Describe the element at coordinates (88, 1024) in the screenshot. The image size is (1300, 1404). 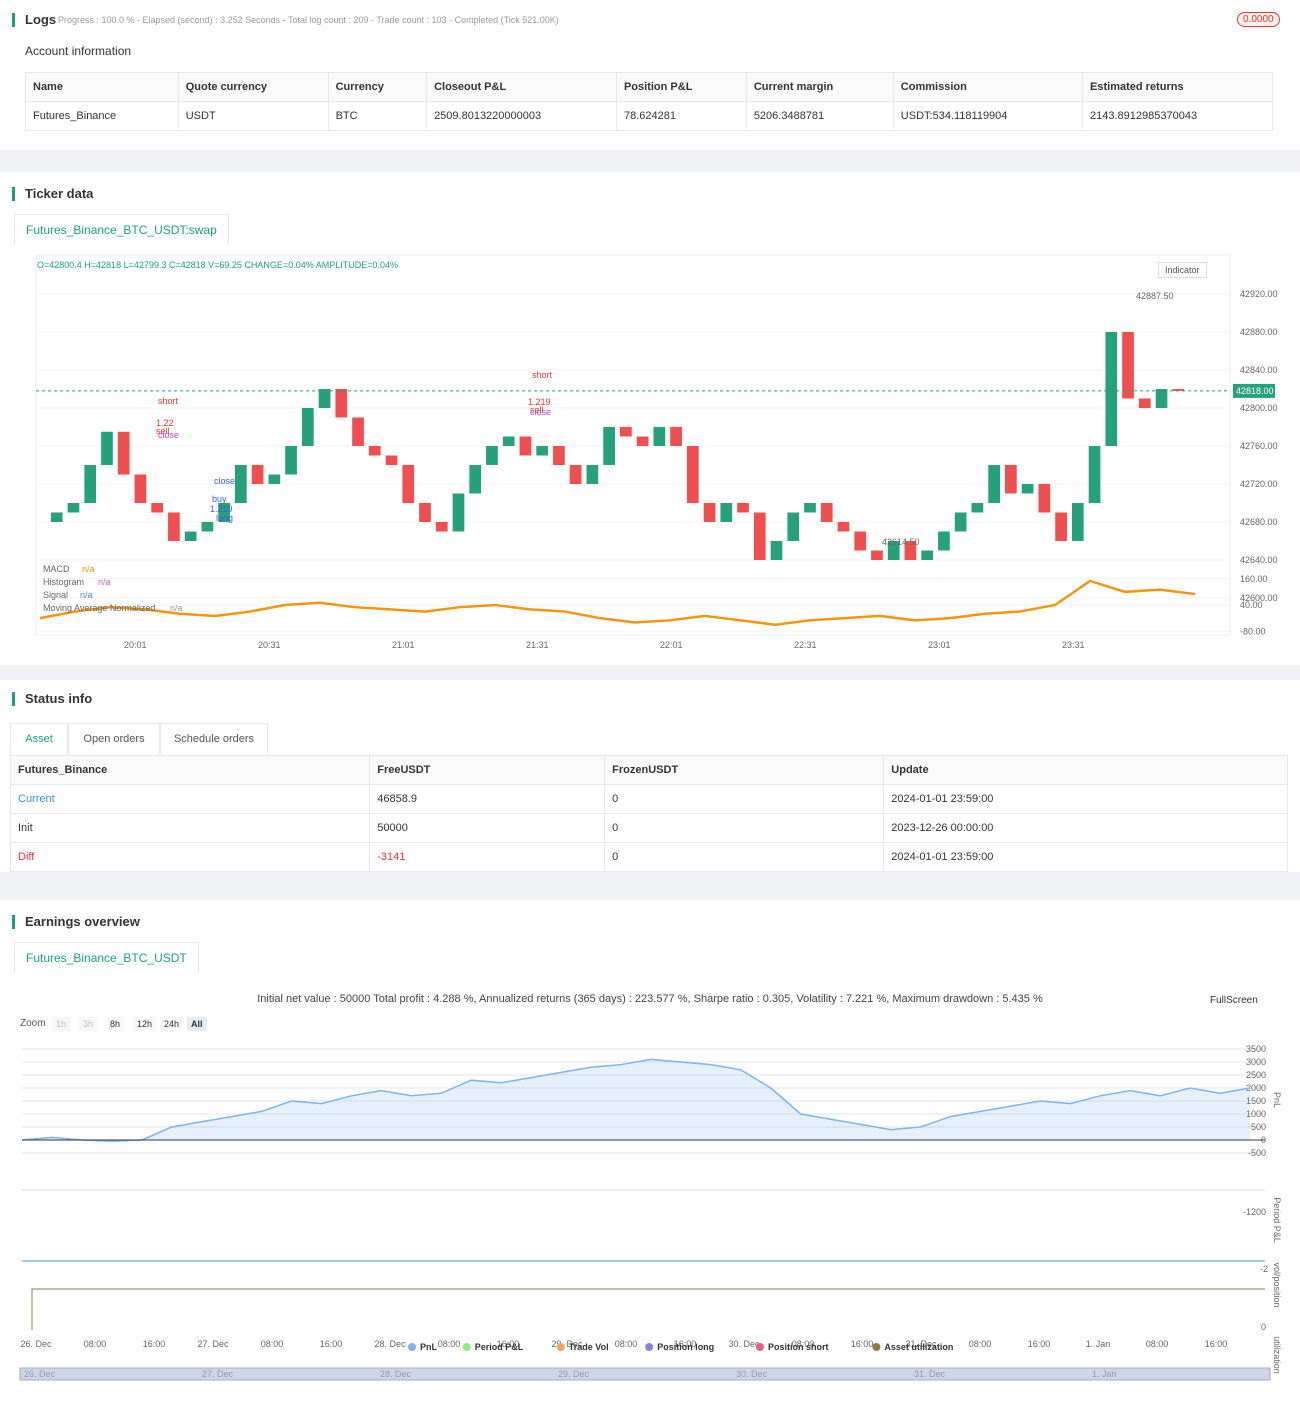
I see `zoom-button: 3h` at that location.